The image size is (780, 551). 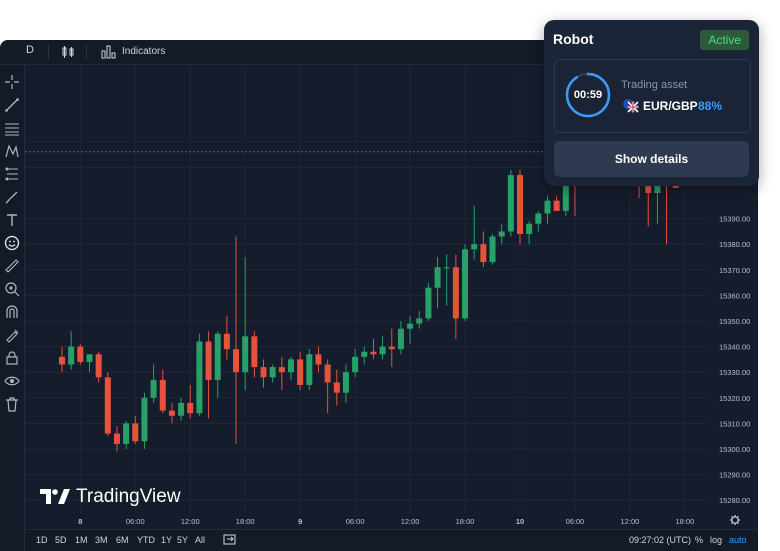 I want to click on x-tick-label: 12:00, so click(x=630, y=521).